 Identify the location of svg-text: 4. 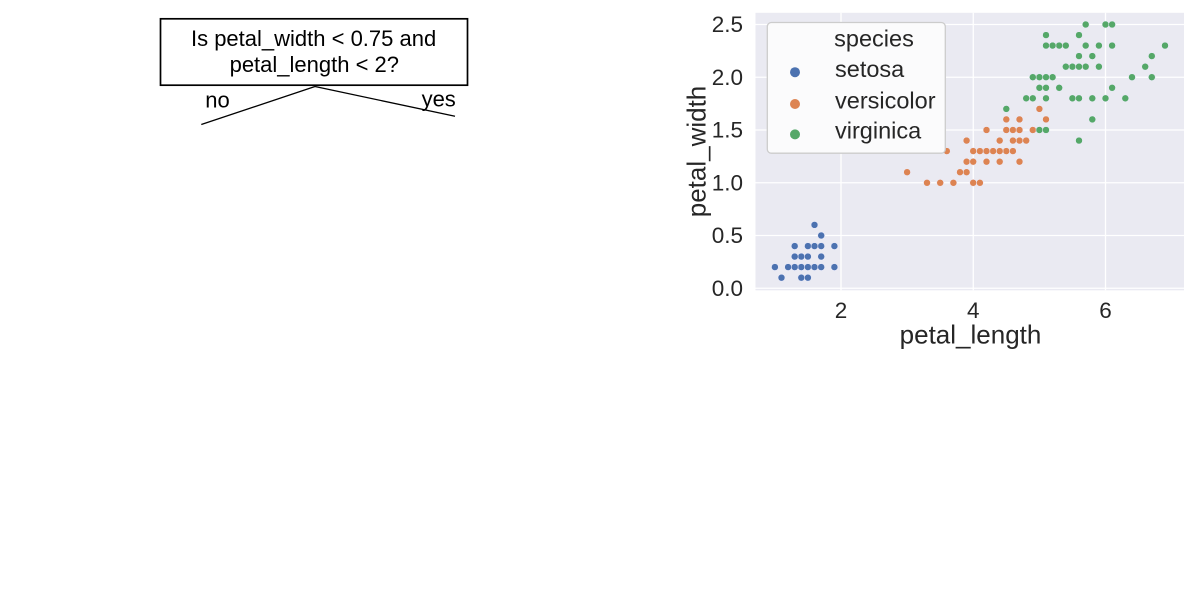
(973, 310).